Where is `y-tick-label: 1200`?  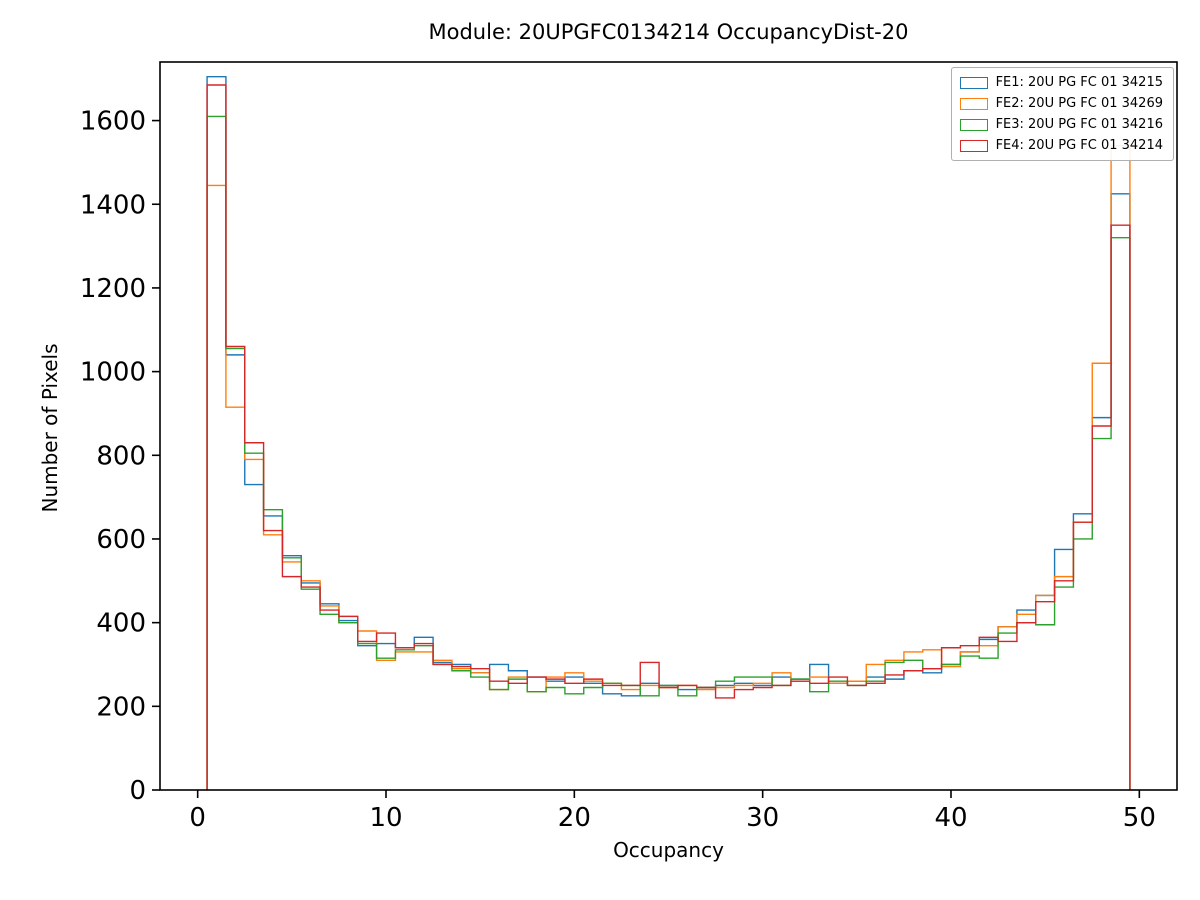 y-tick-label: 1200 is located at coordinates (113, 289).